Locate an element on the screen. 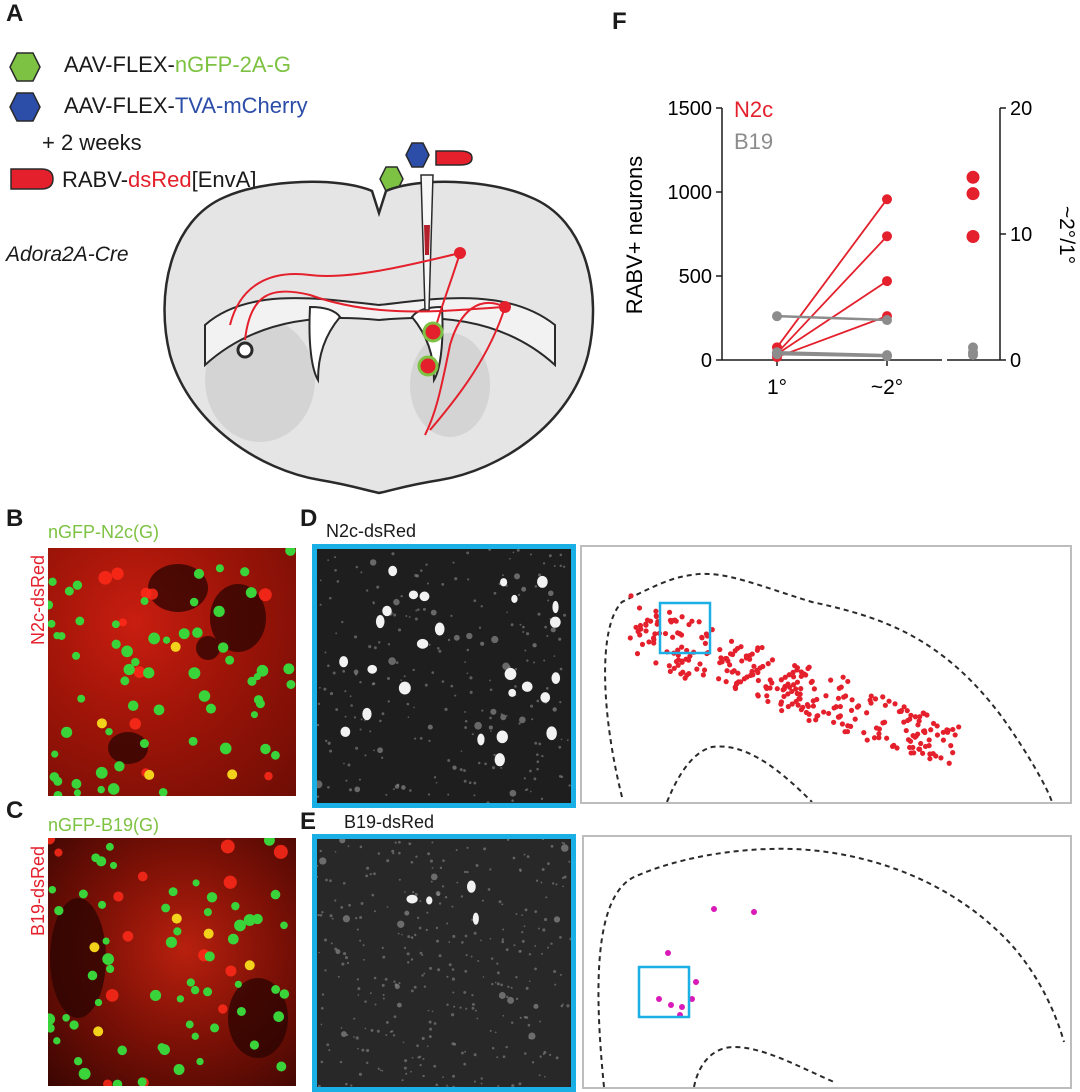 The width and height of the screenshot is (1080, 1092). legend-n2c: N2c is located at coordinates (753, 109).